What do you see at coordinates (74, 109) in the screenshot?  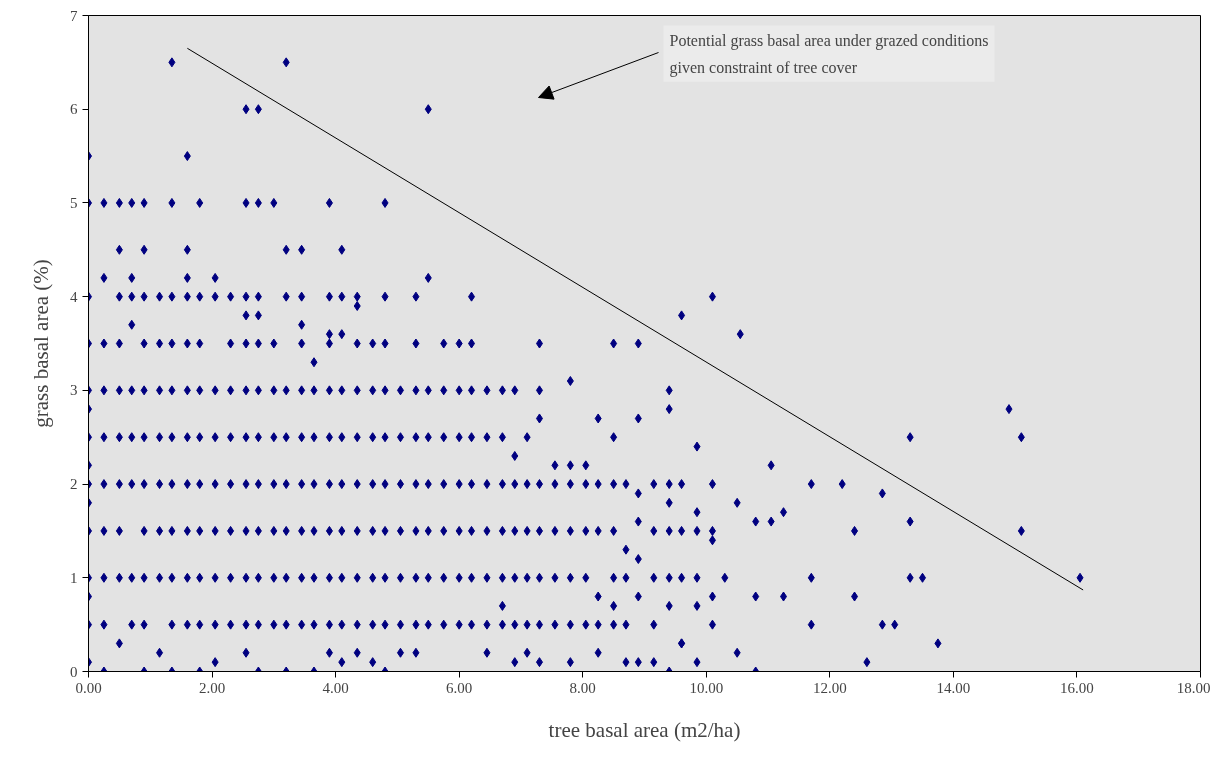 I see `y-tick-label: 6` at bounding box center [74, 109].